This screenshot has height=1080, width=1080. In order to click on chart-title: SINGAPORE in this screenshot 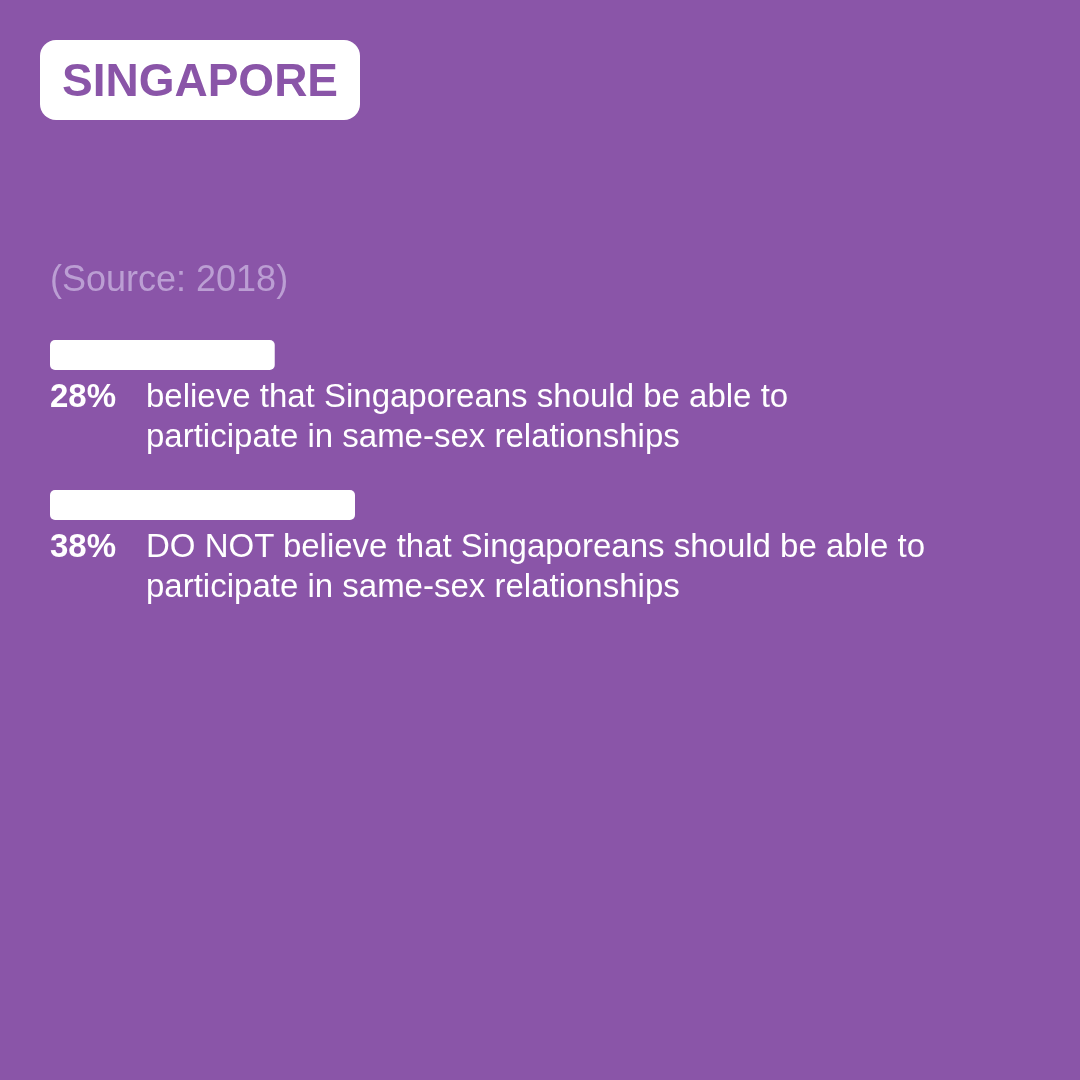, I will do `click(200, 80)`.